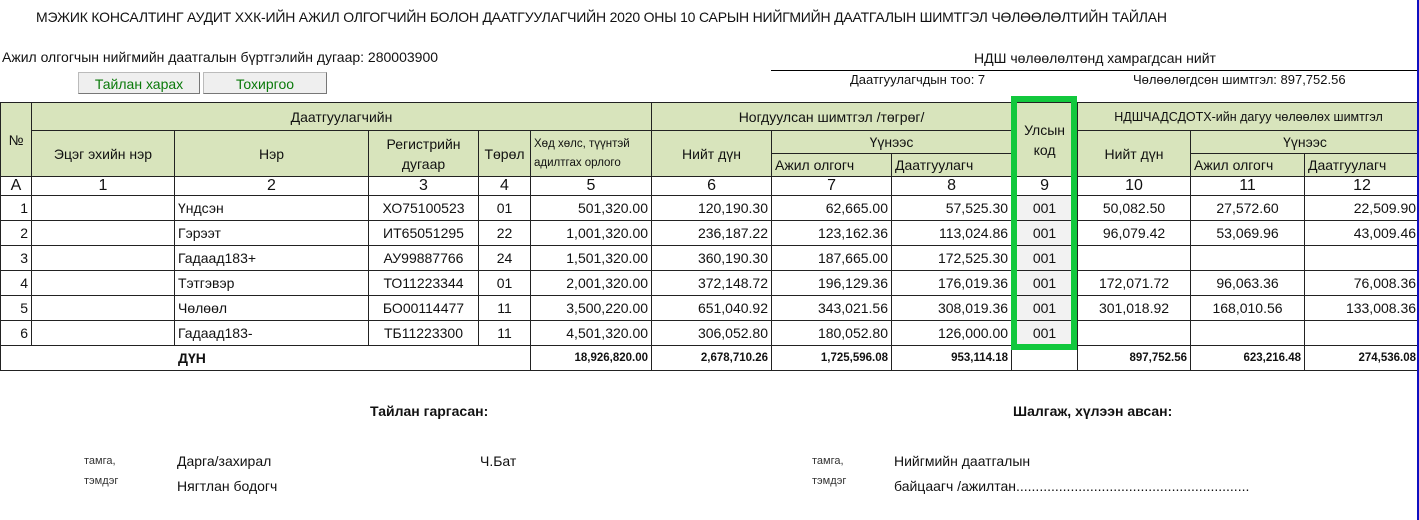 The height and width of the screenshot is (520, 1419). What do you see at coordinates (952, 333) in the screenshot?
I see `cell-employee: 126,000.00` at bounding box center [952, 333].